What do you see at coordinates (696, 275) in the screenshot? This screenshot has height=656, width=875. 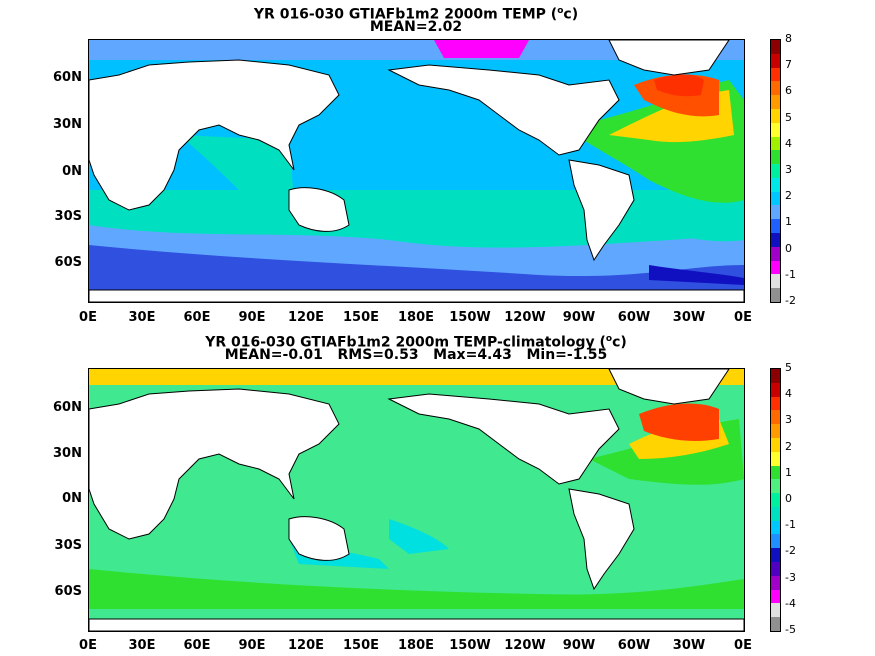 I see `panel1-weddell` at bounding box center [696, 275].